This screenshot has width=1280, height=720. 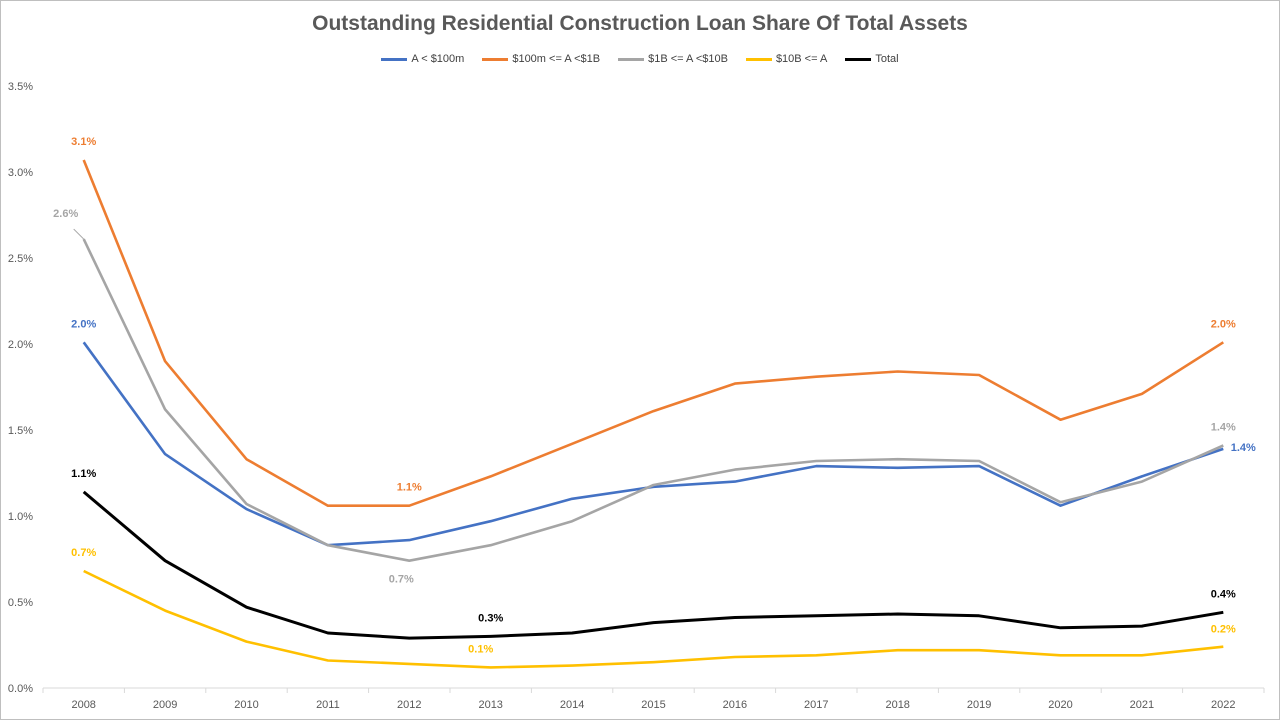 What do you see at coordinates (801, 59) in the screenshot?
I see `legend-label: $10B <= A` at bounding box center [801, 59].